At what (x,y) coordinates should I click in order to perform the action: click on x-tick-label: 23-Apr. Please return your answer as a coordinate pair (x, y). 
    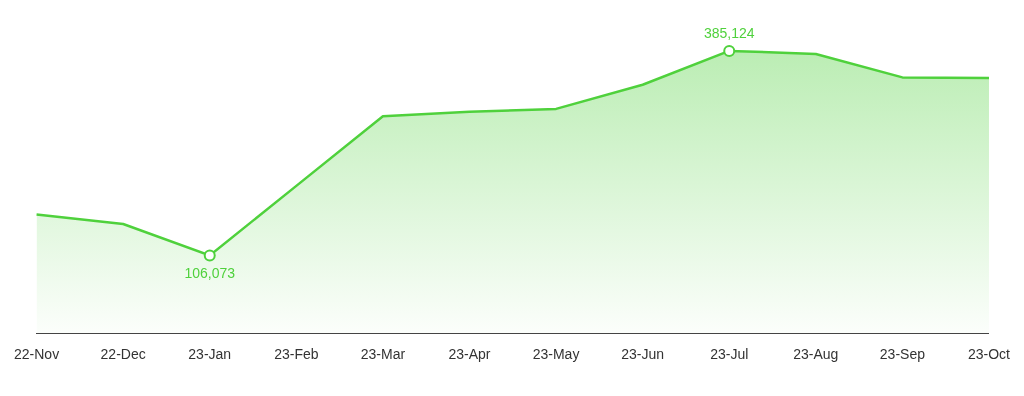
    Looking at the image, I should click on (469, 354).